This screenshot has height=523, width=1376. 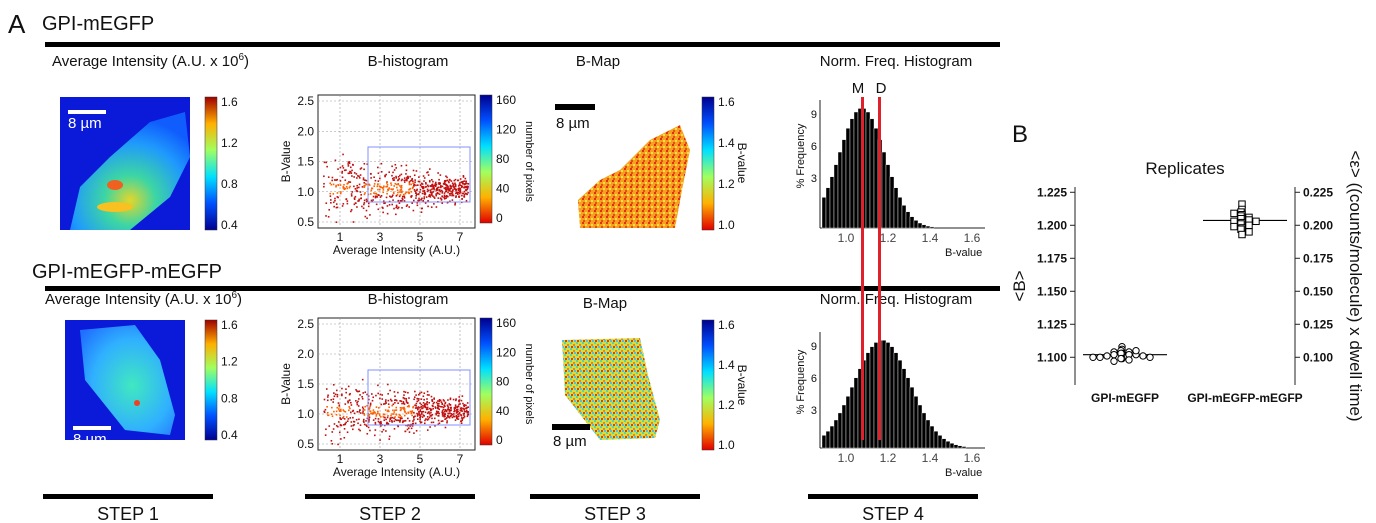 What do you see at coordinates (708, 163) in the screenshot?
I see `colorbar` at bounding box center [708, 163].